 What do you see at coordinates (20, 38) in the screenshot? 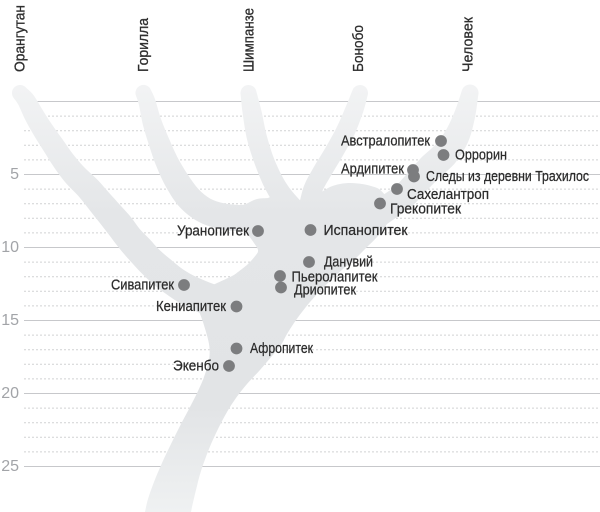
I see `svg-text: Орангутан` at bounding box center [20, 38].